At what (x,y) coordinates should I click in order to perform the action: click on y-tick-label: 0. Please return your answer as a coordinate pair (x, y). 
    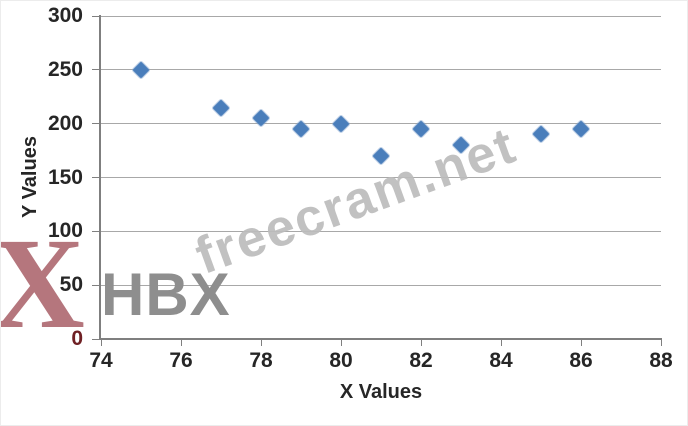
    Looking at the image, I should click on (77, 338).